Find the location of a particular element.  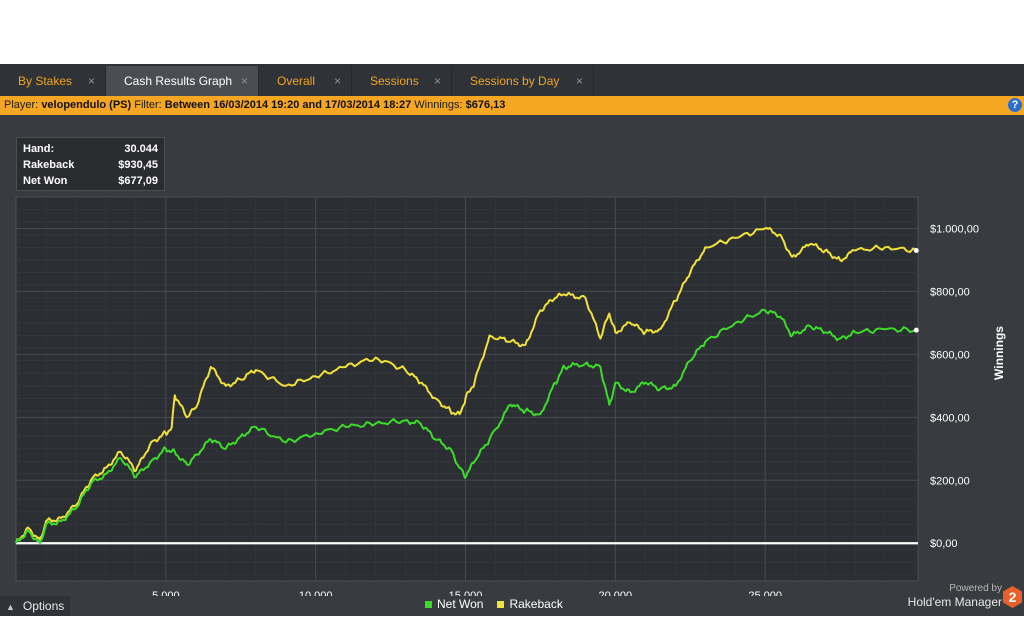

x-tick-label: 25.000 is located at coordinates (765, 593).